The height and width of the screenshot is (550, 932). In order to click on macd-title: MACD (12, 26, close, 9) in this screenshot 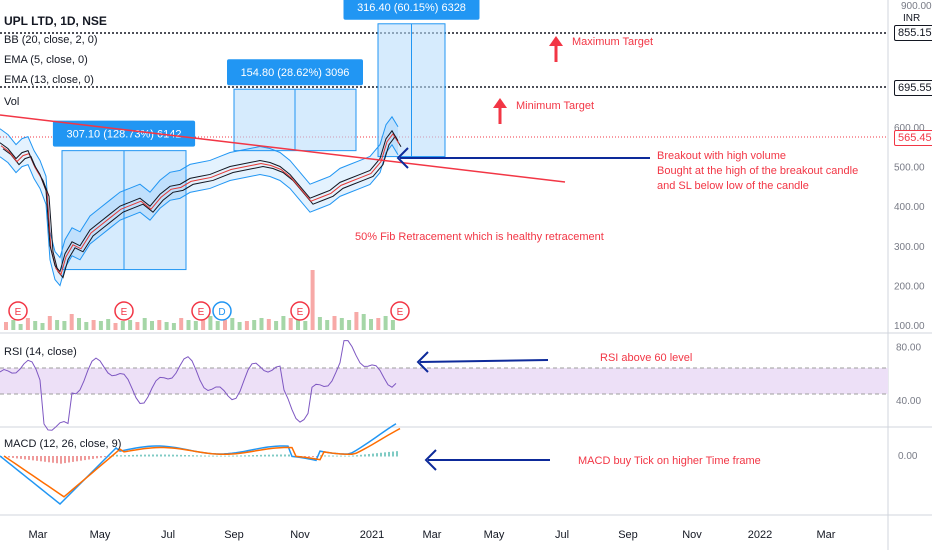, I will do `click(63, 444)`.